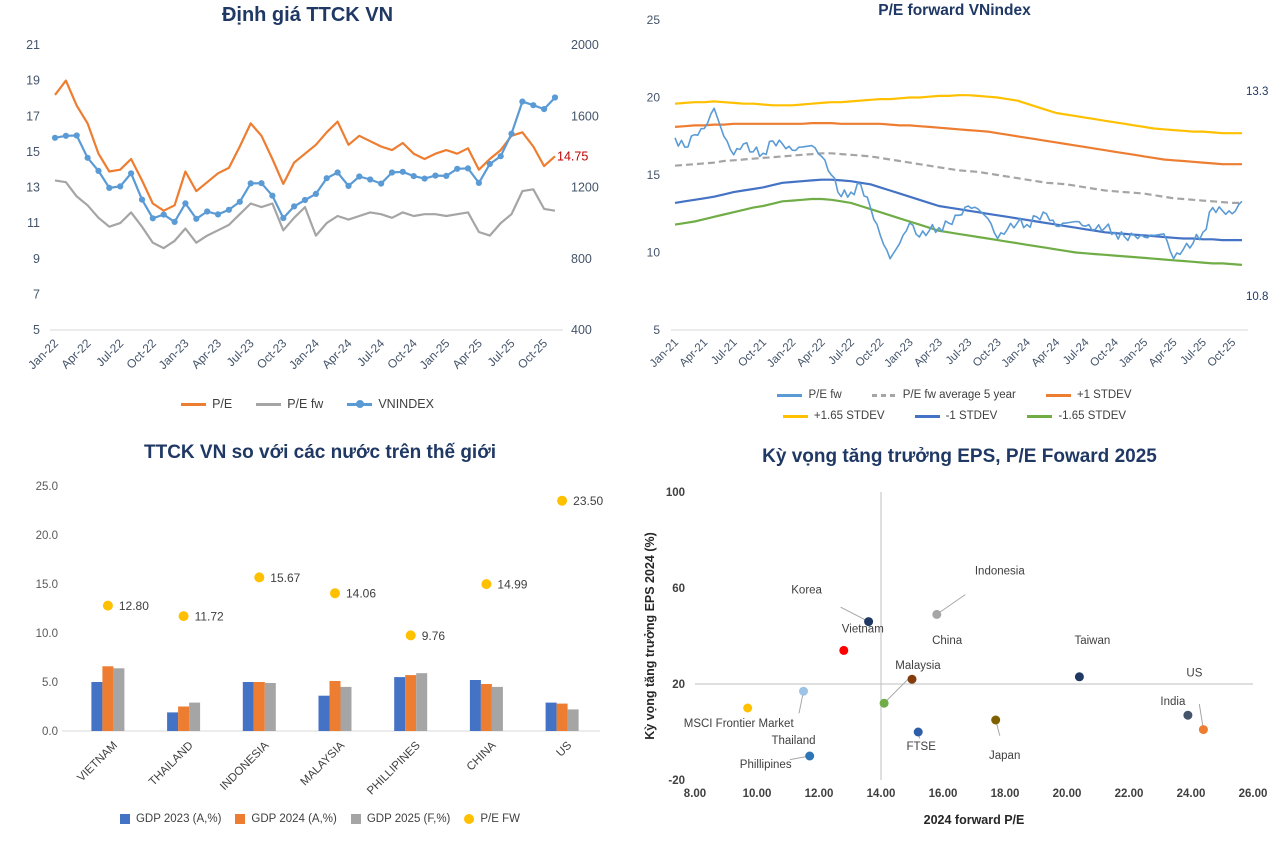  Describe the element at coordinates (1163, 353) in the screenshot. I see `svg-text: Apr-25` at that location.